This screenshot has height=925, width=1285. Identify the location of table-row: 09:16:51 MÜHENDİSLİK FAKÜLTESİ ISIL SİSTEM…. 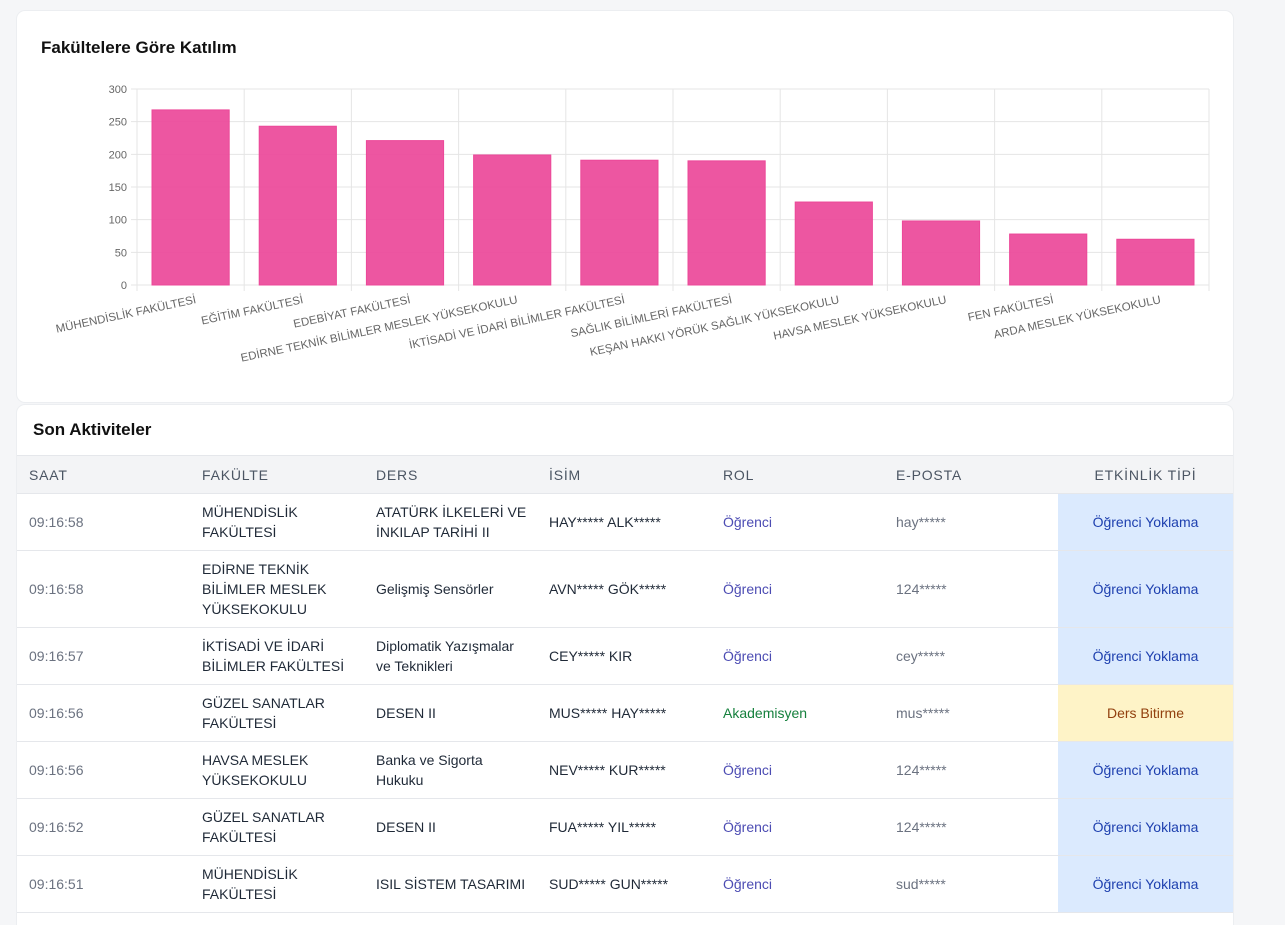
(625, 884).